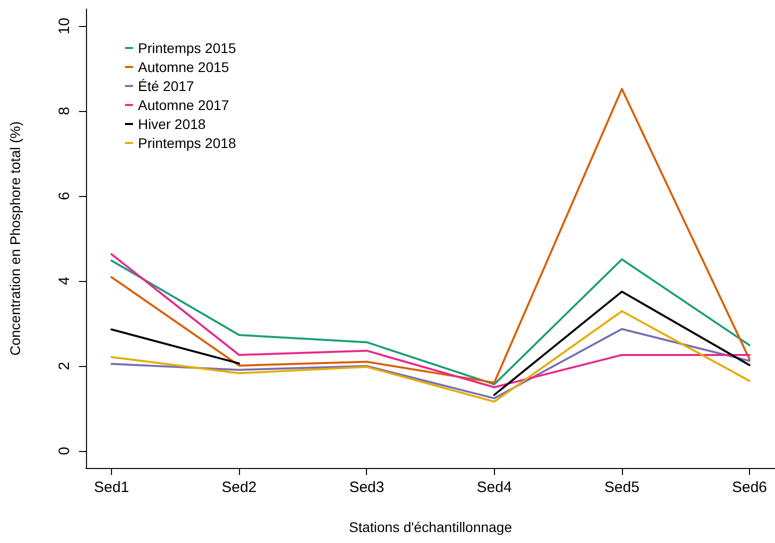 The image size is (775, 543). Describe the element at coordinates (750, 487) in the screenshot. I see `x-tick-label: Sed6` at that location.